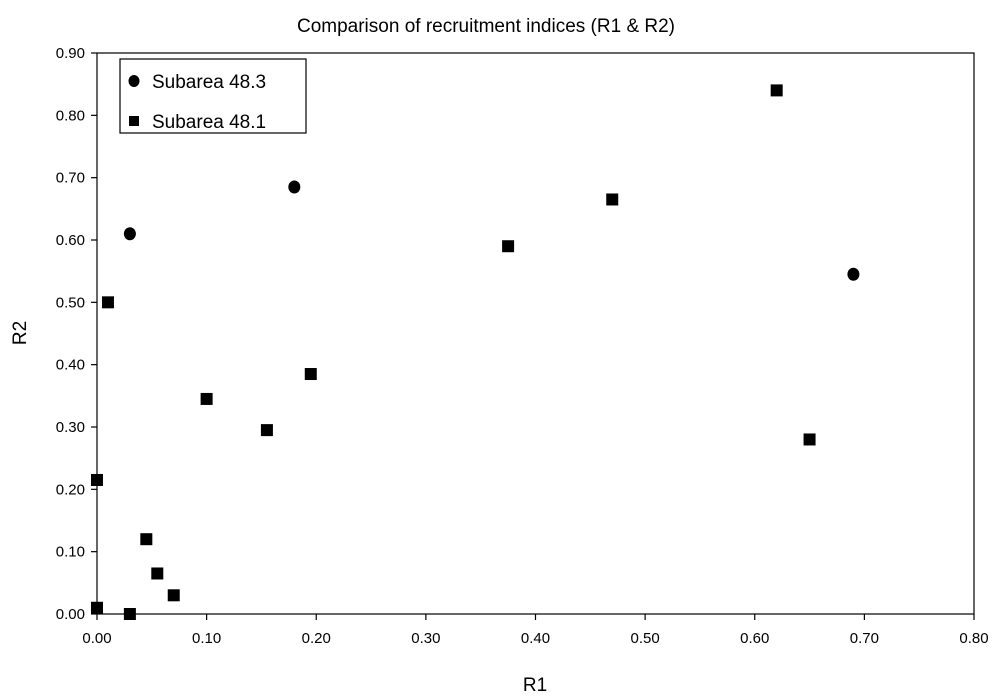  I want to click on y-tick-label: 0.00, so click(70, 614).